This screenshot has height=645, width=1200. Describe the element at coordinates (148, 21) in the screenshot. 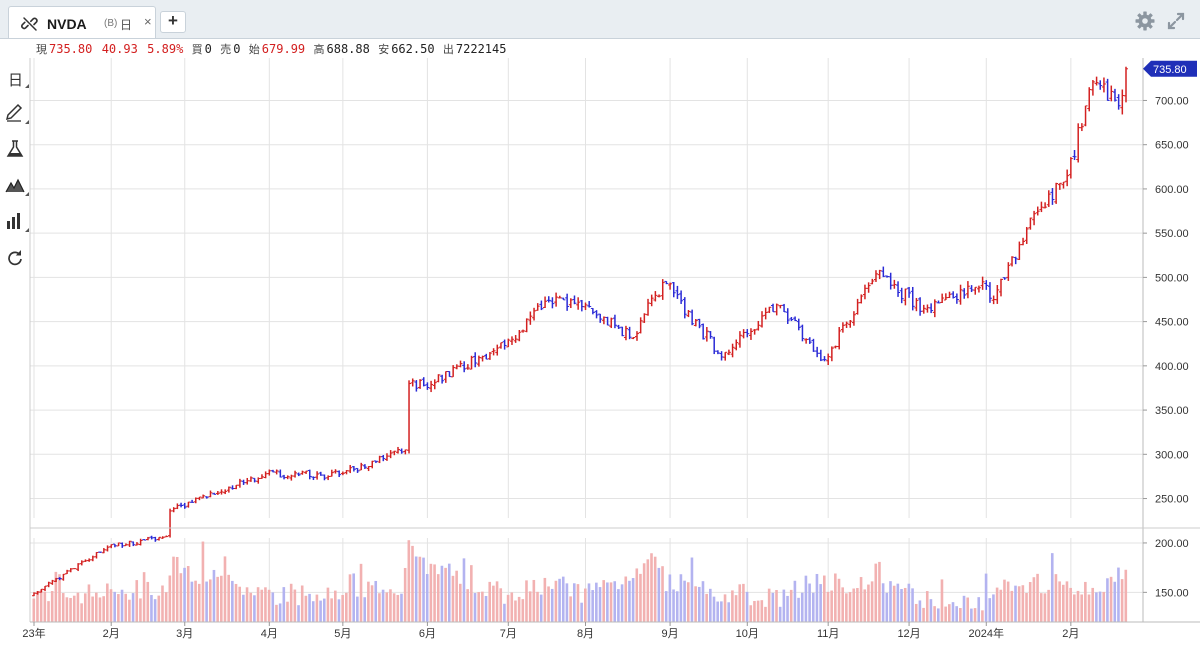

I see `close-tab-icon: ×` at that location.